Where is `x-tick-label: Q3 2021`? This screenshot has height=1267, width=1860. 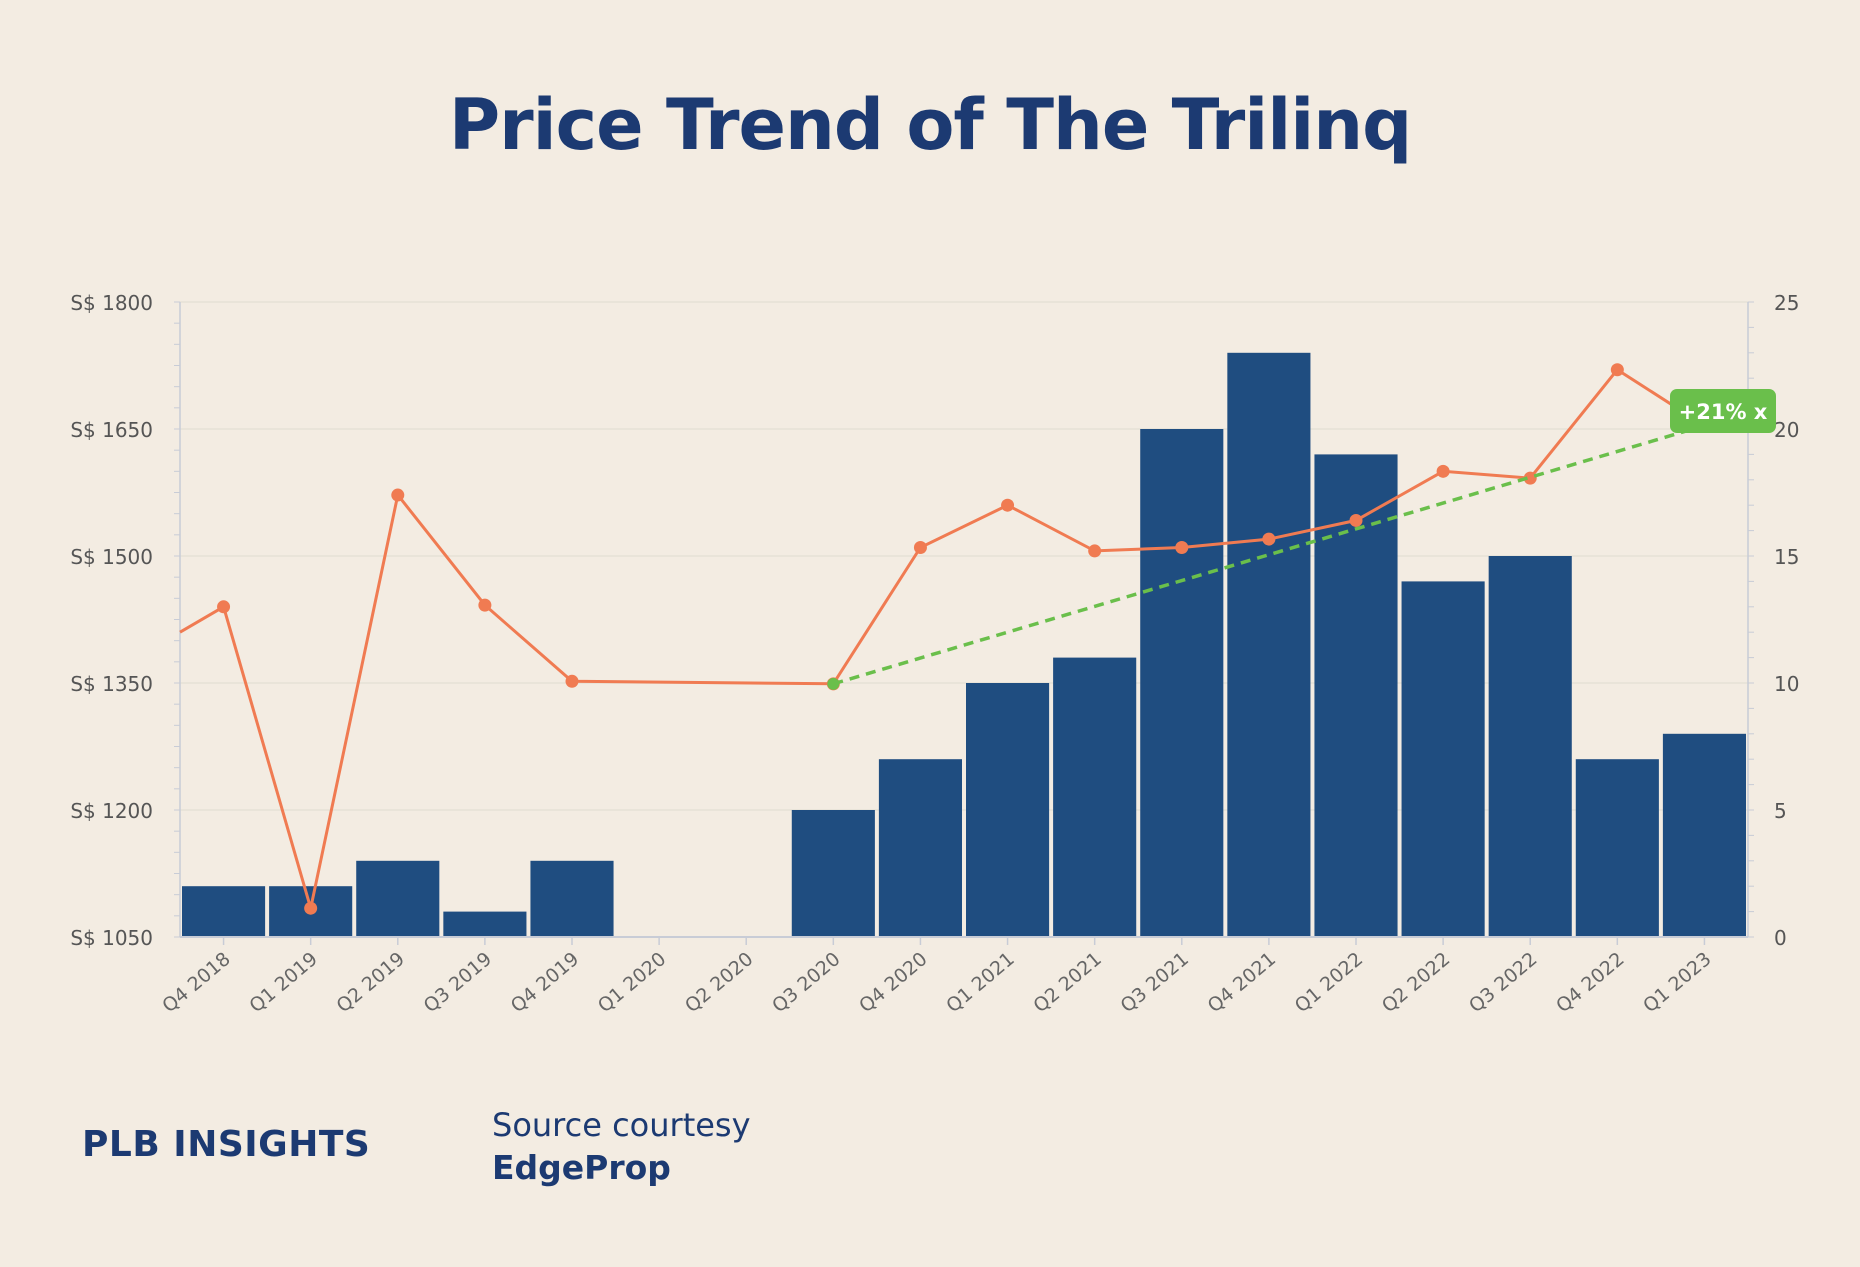
x-tick-label: Q3 2021 is located at coordinates (1154, 982).